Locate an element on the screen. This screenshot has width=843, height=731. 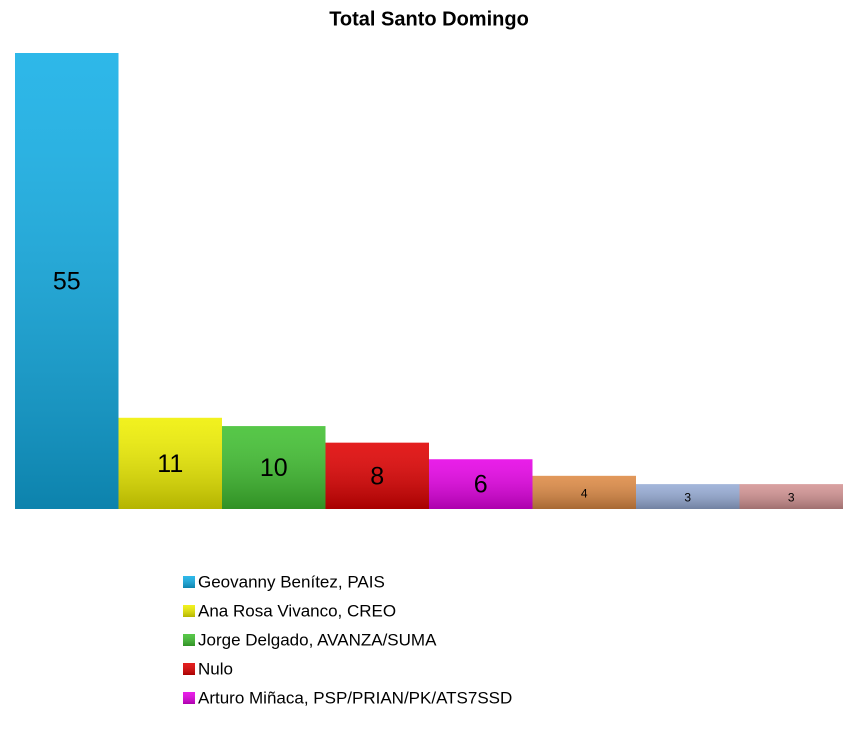
data-label: 55 is located at coordinates (67, 282).